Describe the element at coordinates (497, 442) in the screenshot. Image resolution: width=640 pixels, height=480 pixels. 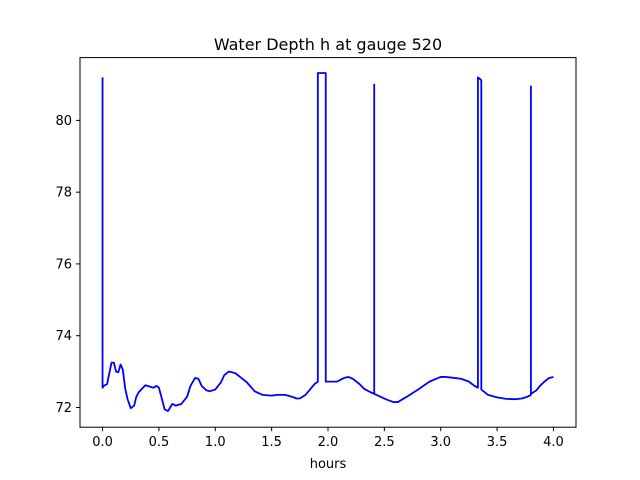
I see `x-tick-label: 3.5` at that location.